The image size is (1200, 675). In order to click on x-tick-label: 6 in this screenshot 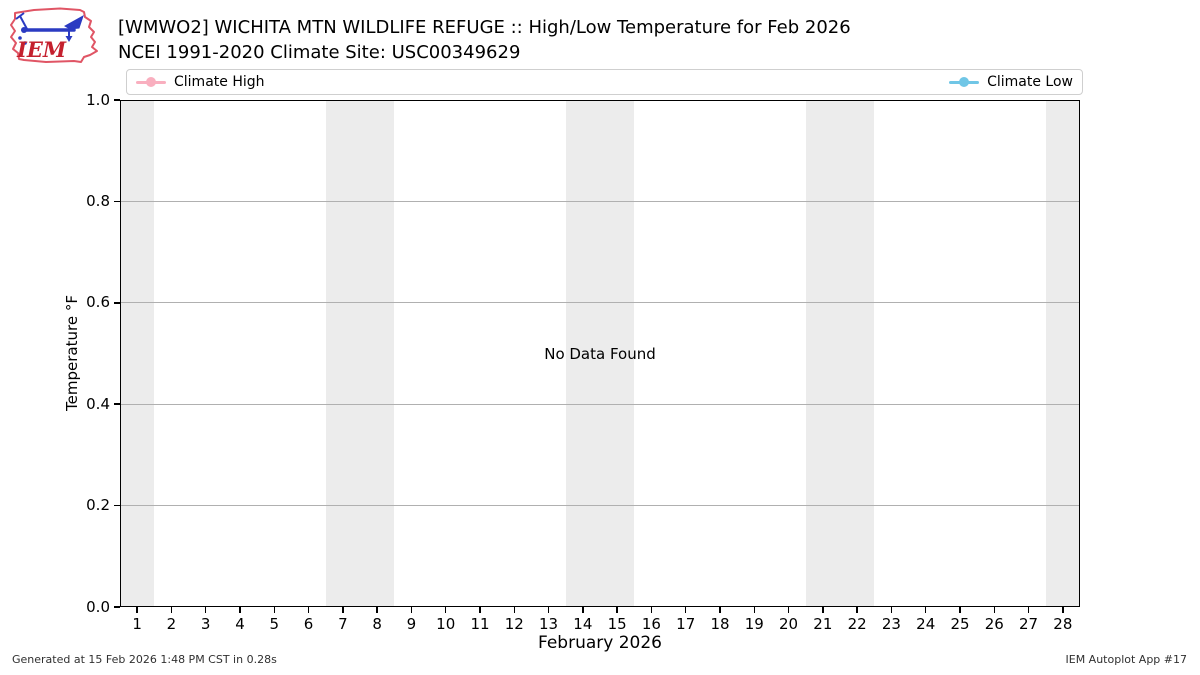, I will do `click(308, 624)`.